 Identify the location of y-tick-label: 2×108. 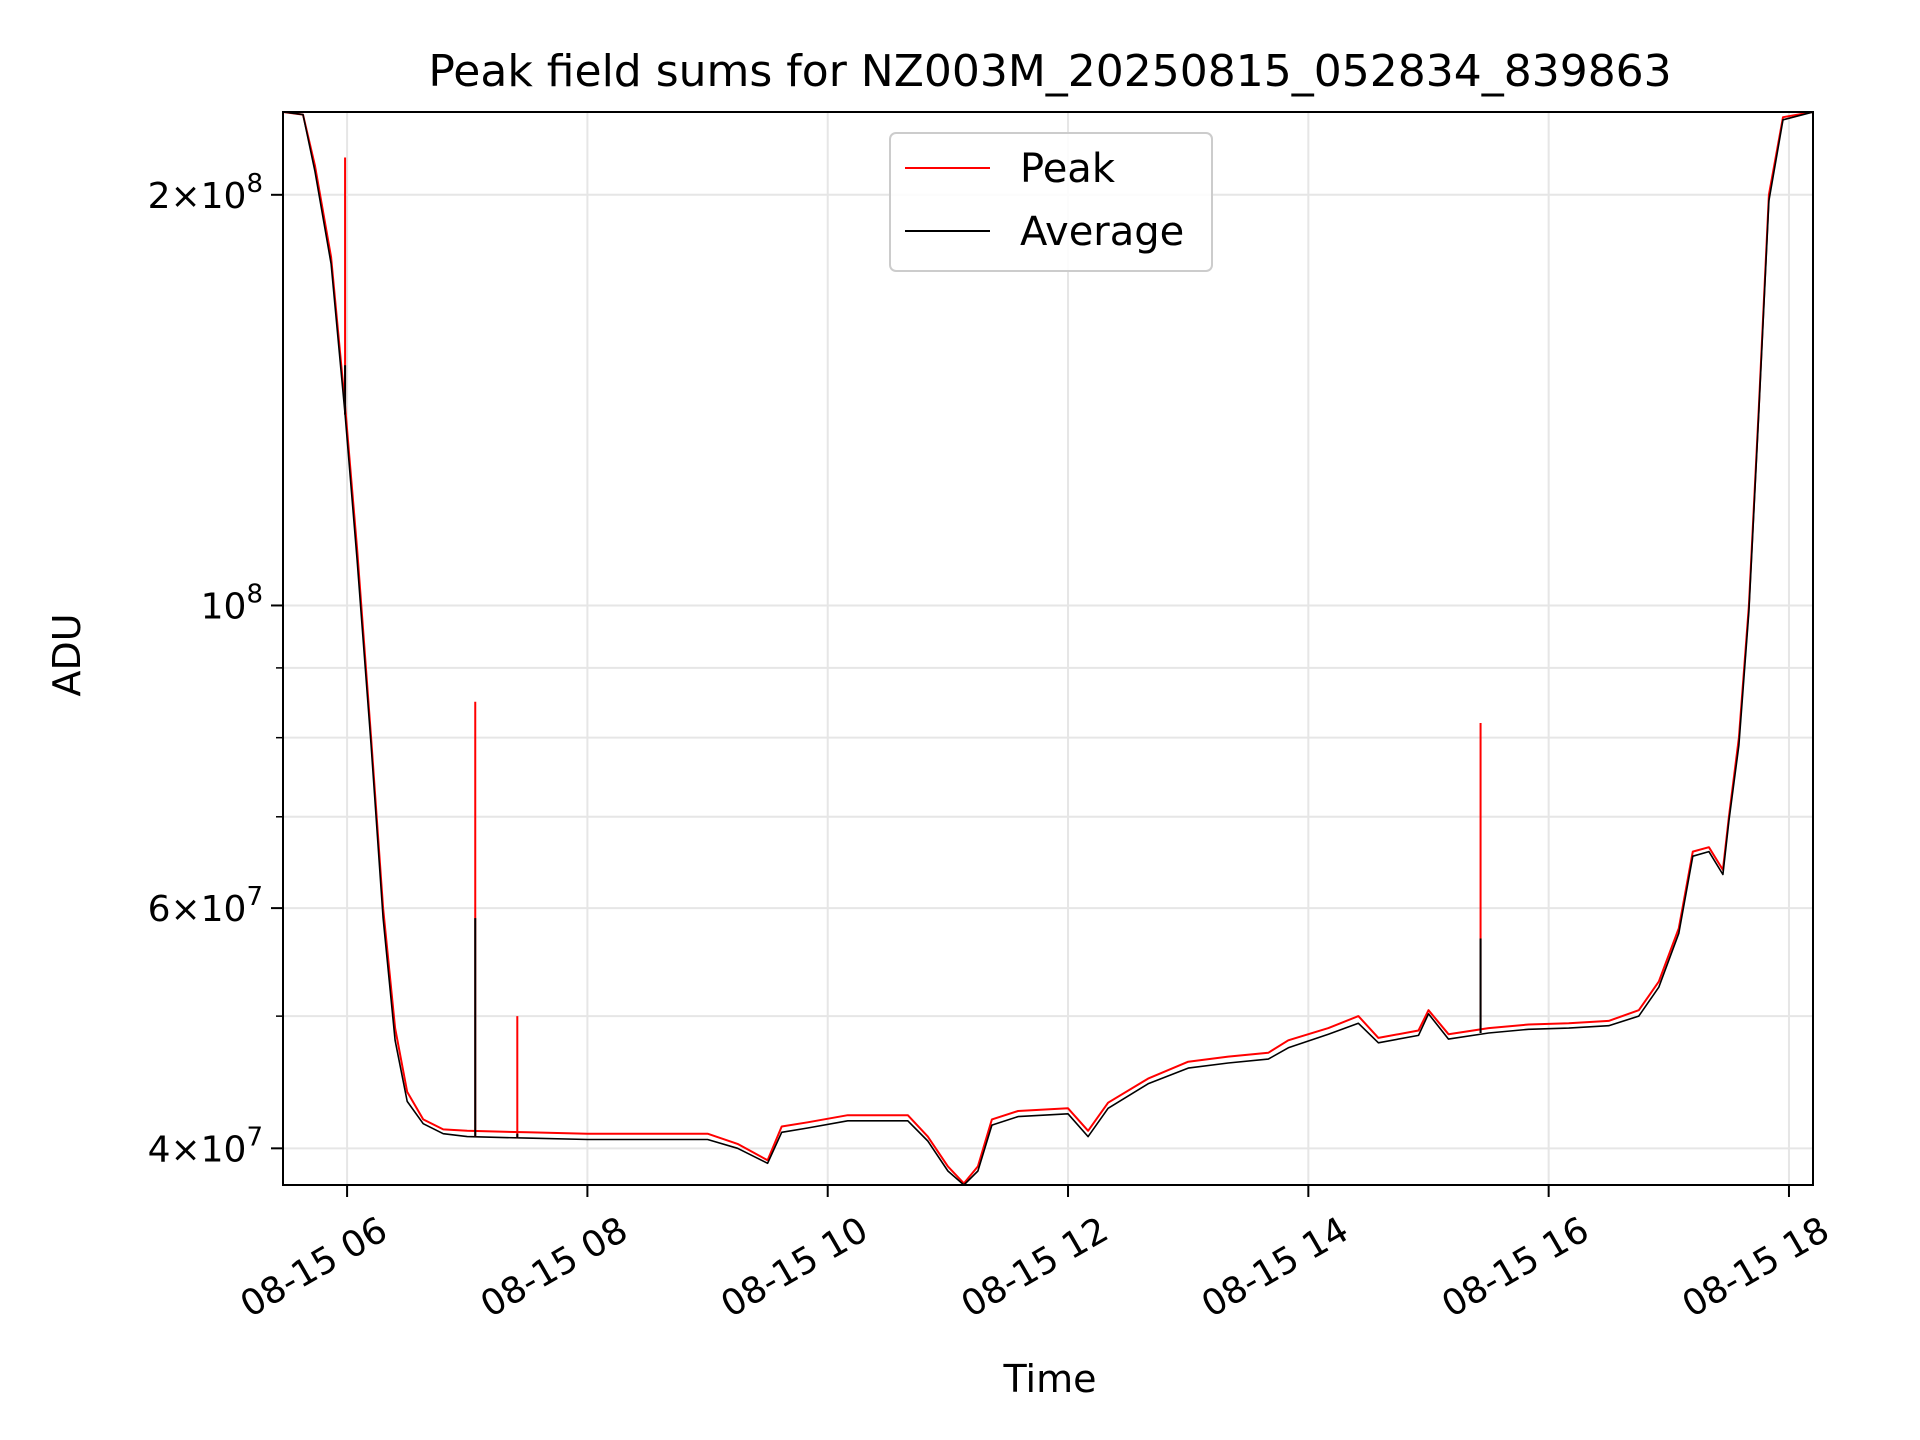
(205, 193).